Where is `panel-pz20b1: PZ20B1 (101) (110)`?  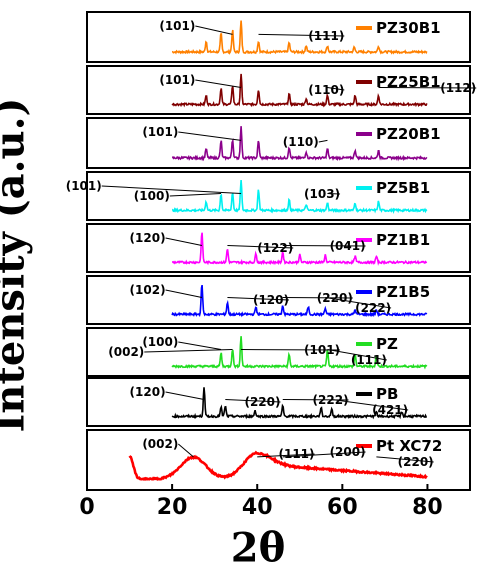
panel-pz20b1: PZ20B1 (101) (110) is located at coordinates (278, 143).